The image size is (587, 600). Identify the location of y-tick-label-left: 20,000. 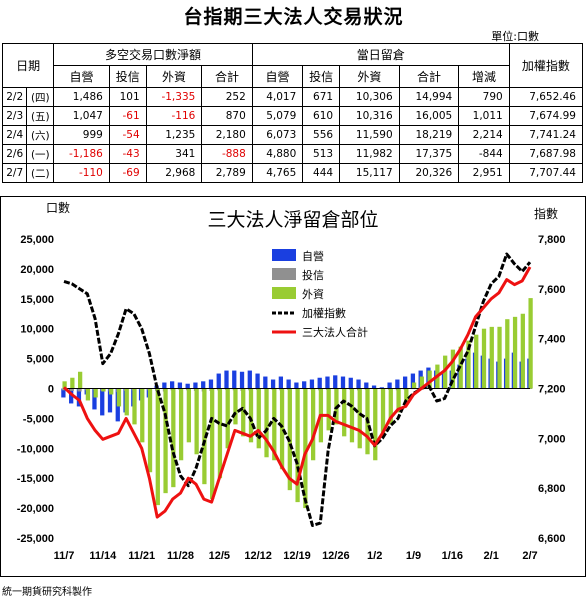
(37, 270).